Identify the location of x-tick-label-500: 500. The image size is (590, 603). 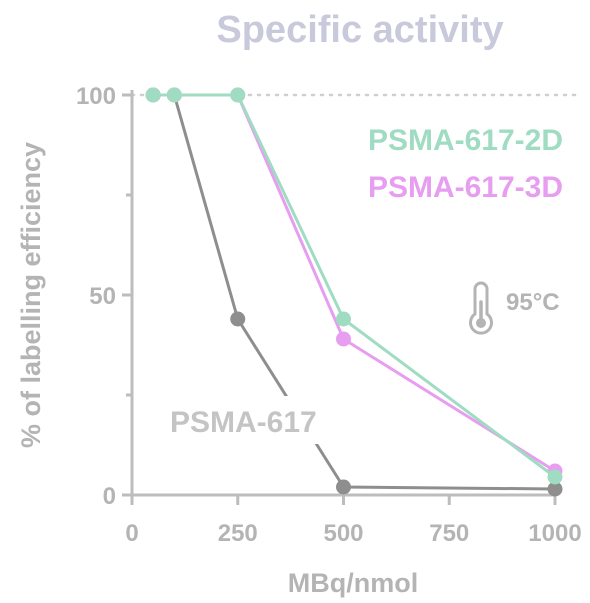
(343, 533).